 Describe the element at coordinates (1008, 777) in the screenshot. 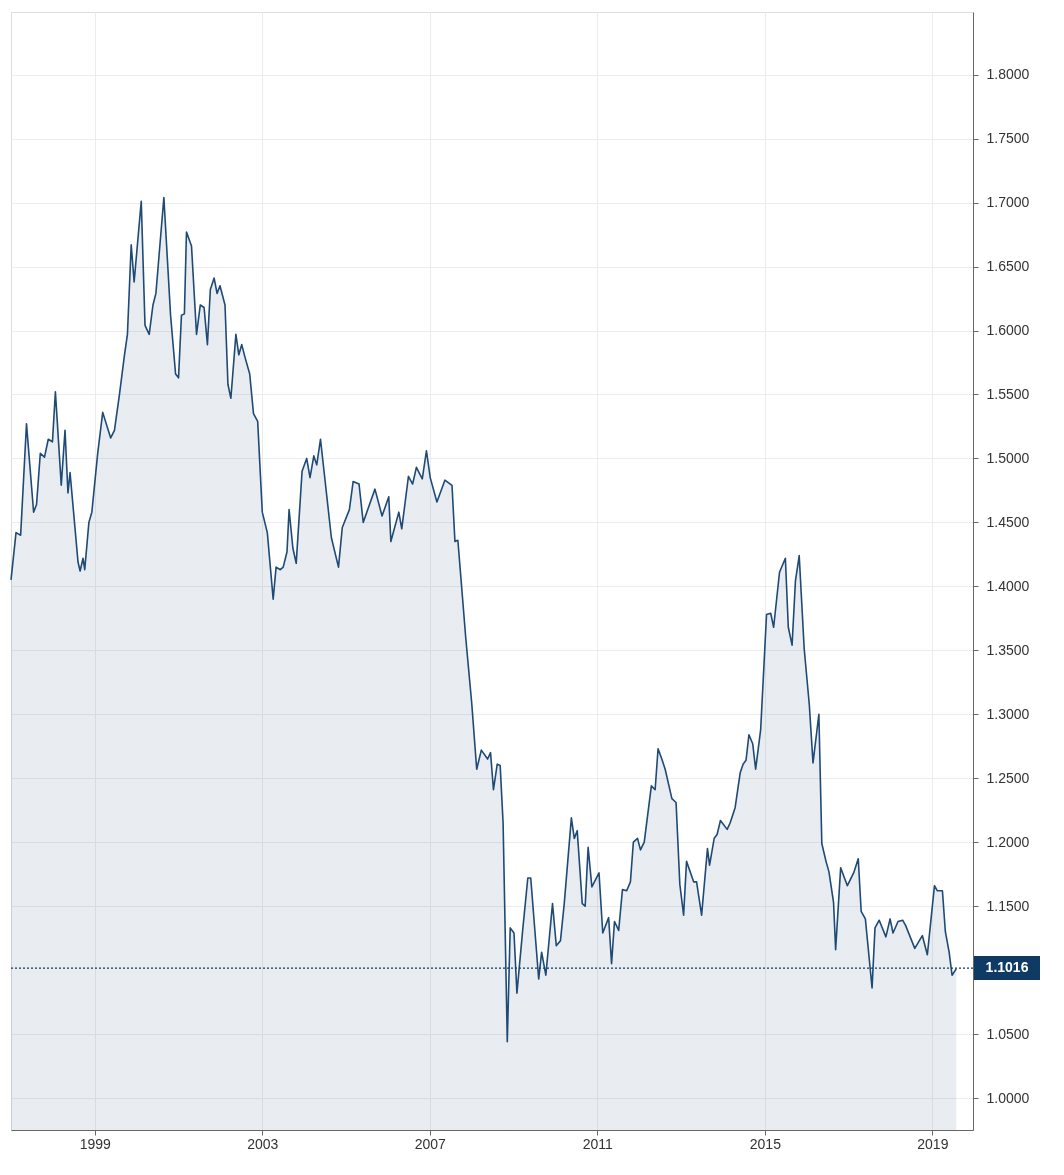

I see `y-tick-label: 1.2500` at that location.